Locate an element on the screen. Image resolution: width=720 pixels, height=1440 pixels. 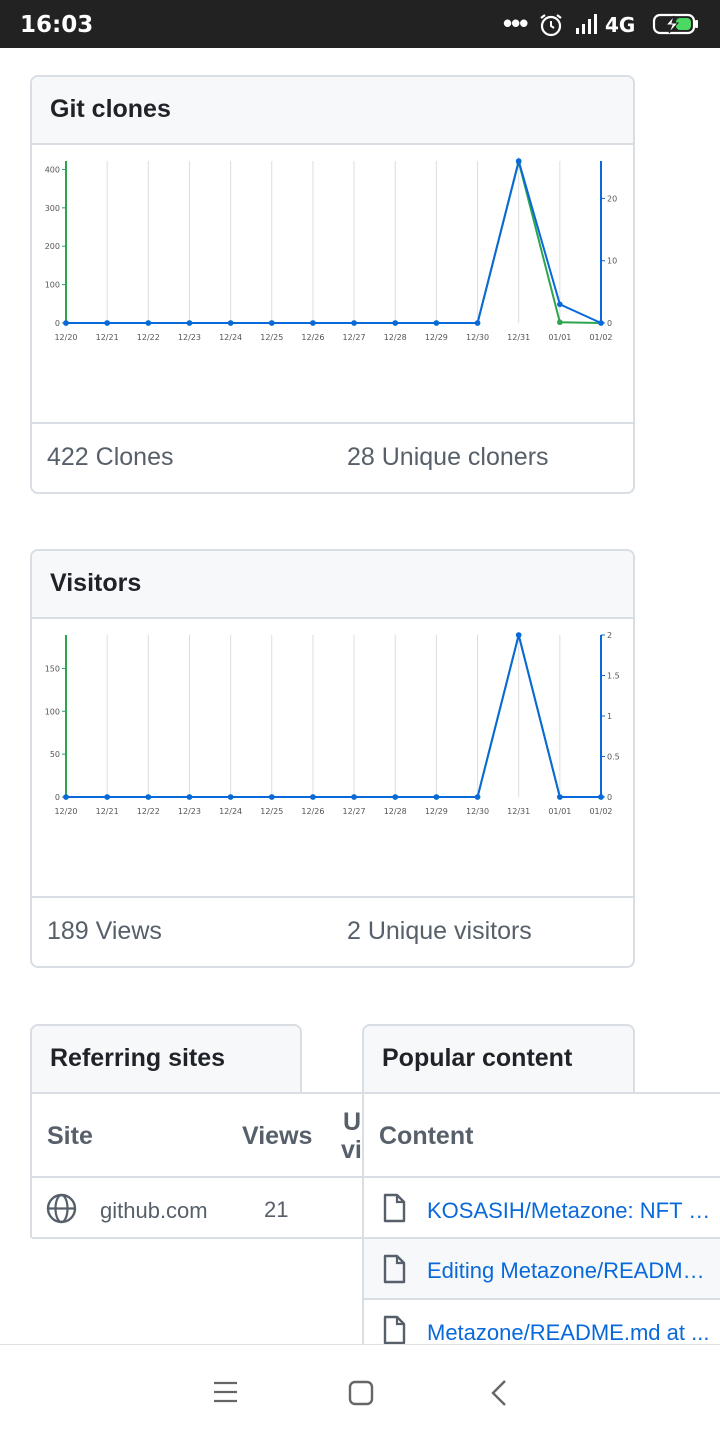
popular-content-header: Popular content is located at coordinates (498, 1058).